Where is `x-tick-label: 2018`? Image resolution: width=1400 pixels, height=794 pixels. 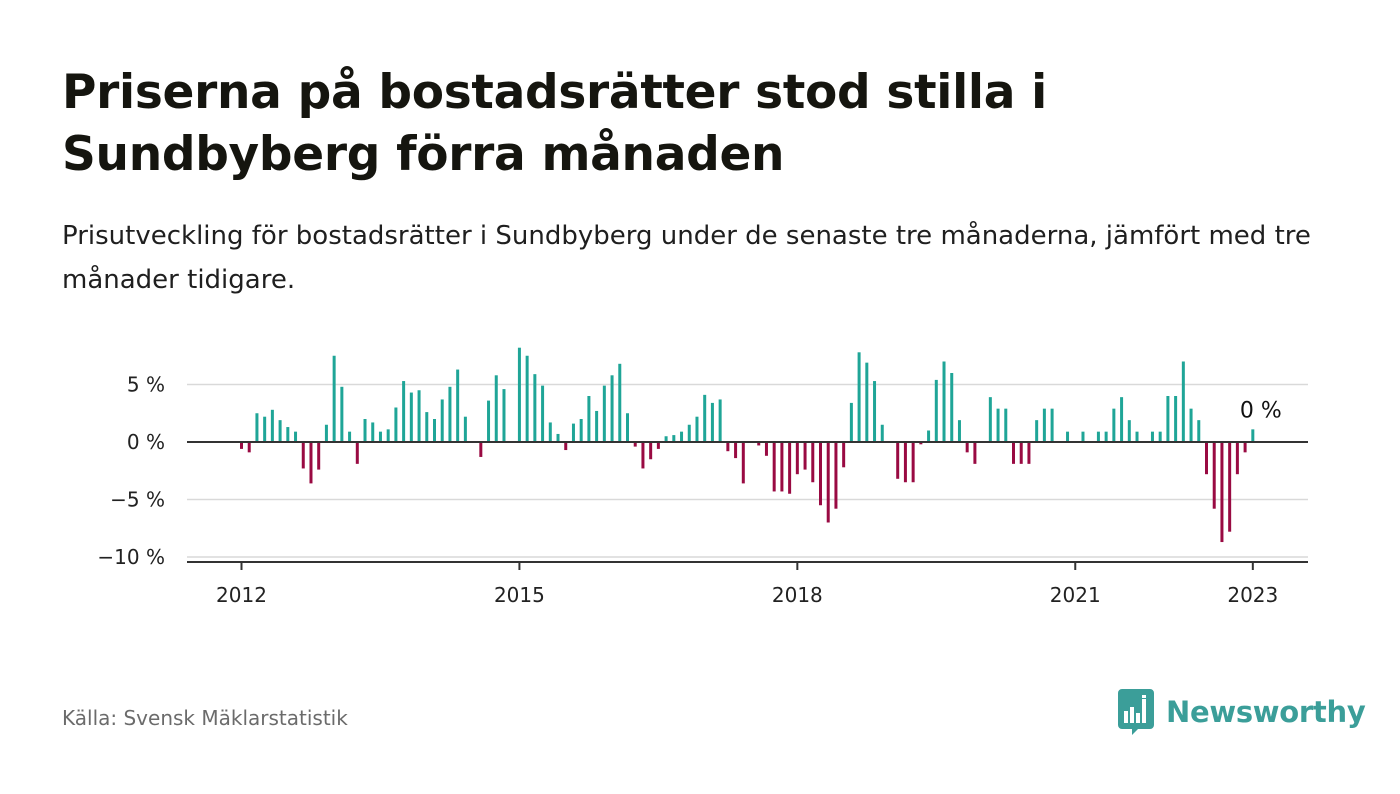 x-tick-label: 2018 is located at coordinates (797, 595).